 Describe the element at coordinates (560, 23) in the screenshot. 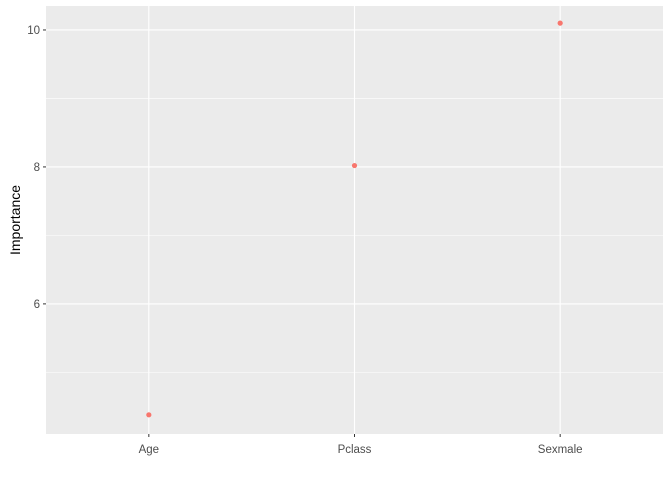

I see `data-point-sexmale` at that location.